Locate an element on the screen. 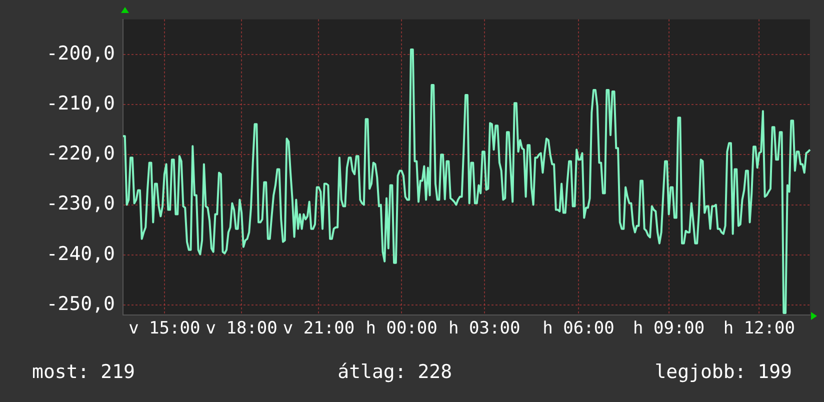 The width and height of the screenshot is (824, 402). y-tick-label: -220,0 is located at coordinates (80, 153).